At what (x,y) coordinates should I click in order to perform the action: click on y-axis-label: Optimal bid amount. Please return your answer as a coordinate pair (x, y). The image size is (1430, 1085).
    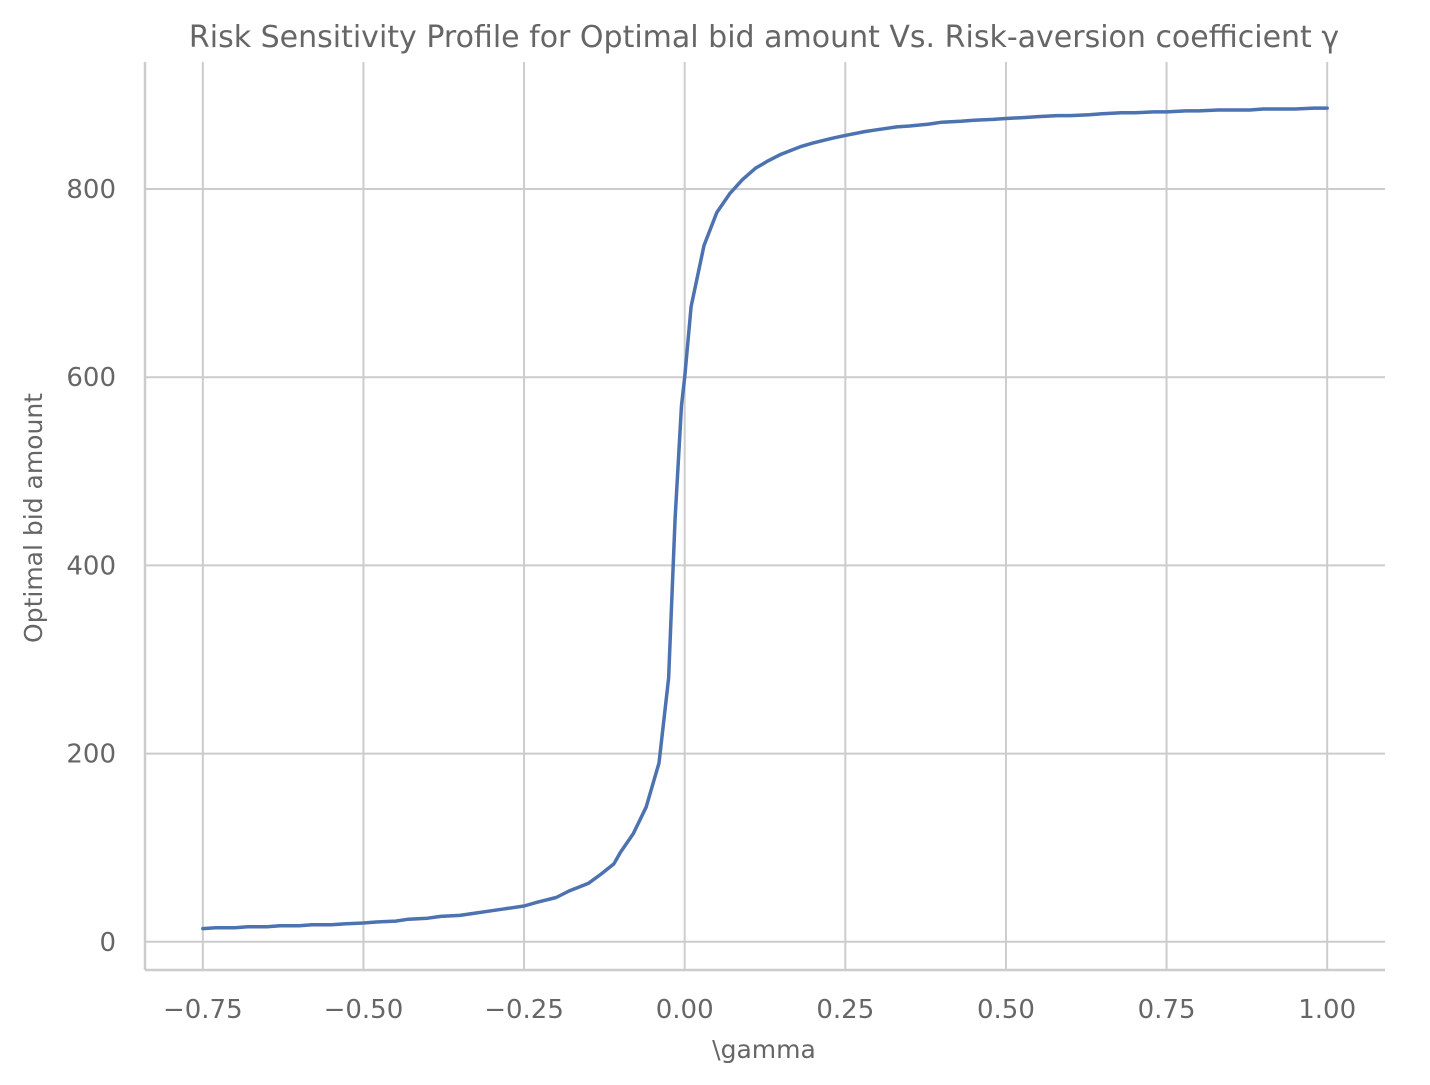
    Looking at the image, I should click on (33, 518).